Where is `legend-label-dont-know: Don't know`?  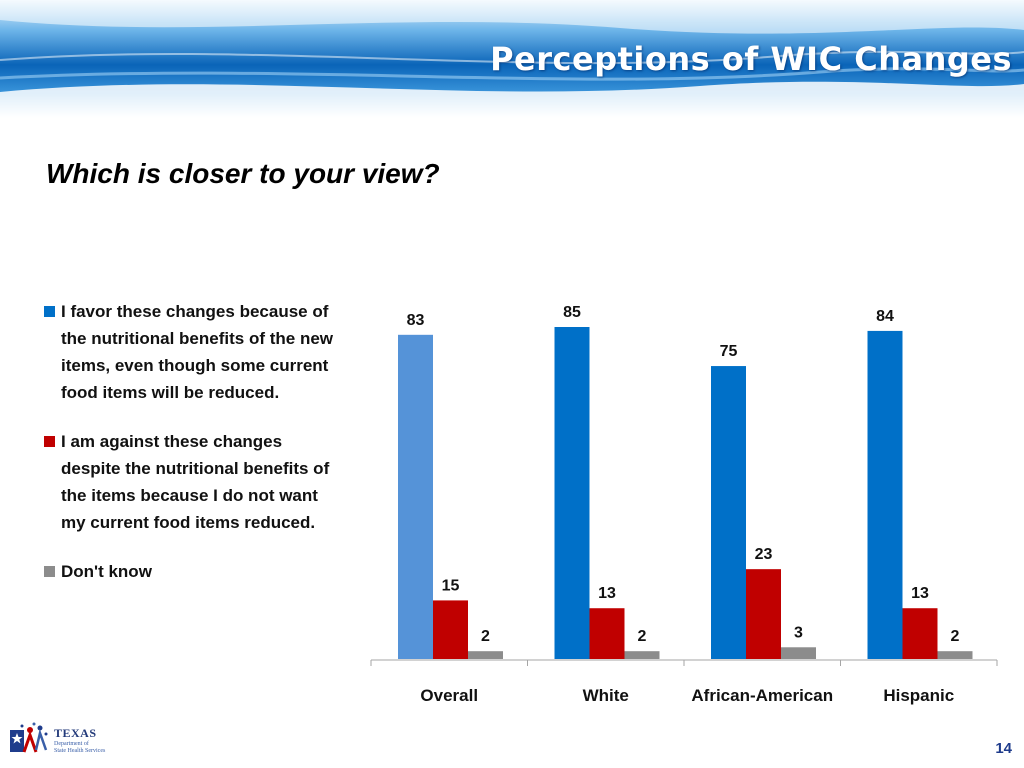
legend-label-dont-know: Don't know is located at coordinates (106, 571).